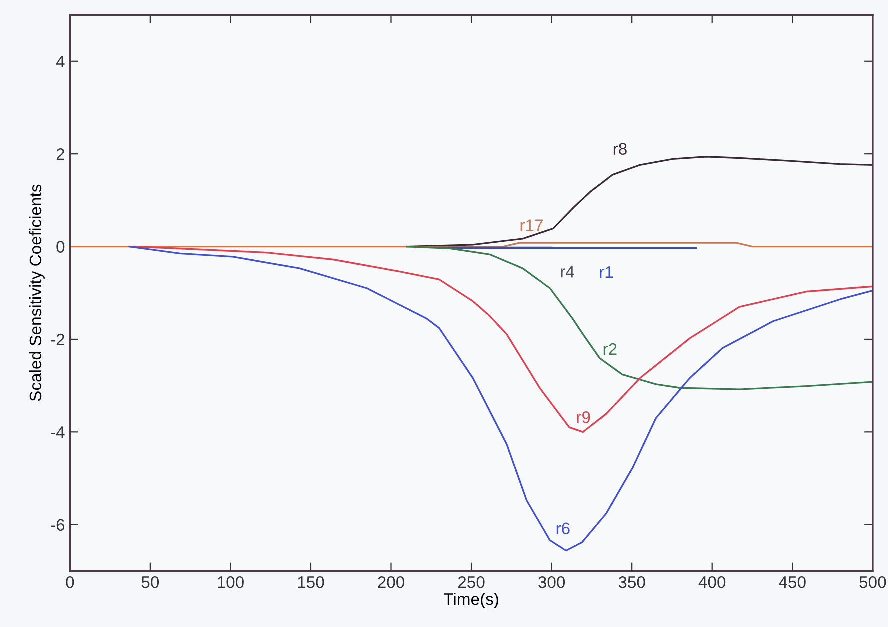 This screenshot has width=888, height=627. Describe the element at coordinates (792, 582) in the screenshot. I see `x-tick-label: 450` at that location.